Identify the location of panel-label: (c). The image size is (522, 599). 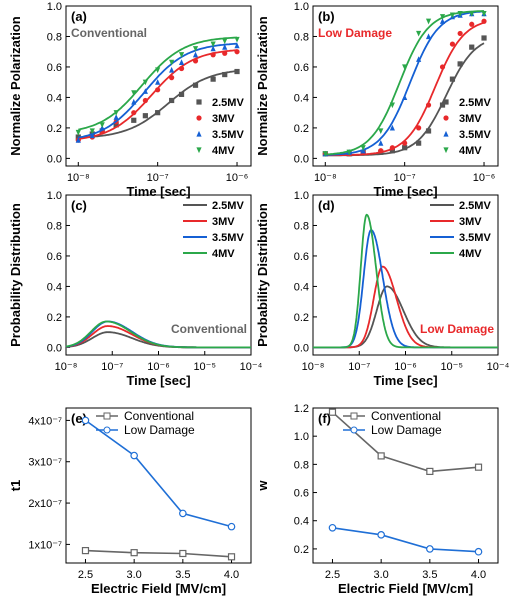
(79, 205).